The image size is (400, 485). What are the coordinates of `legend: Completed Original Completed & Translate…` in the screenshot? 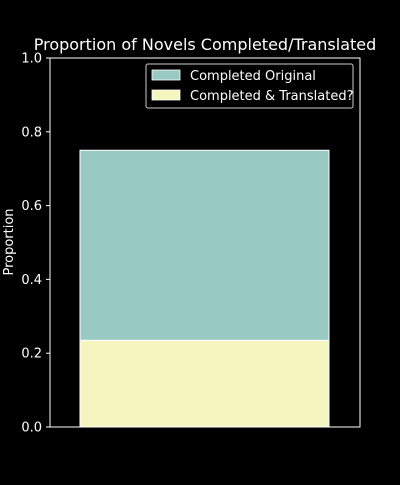 It's located at (249, 86).